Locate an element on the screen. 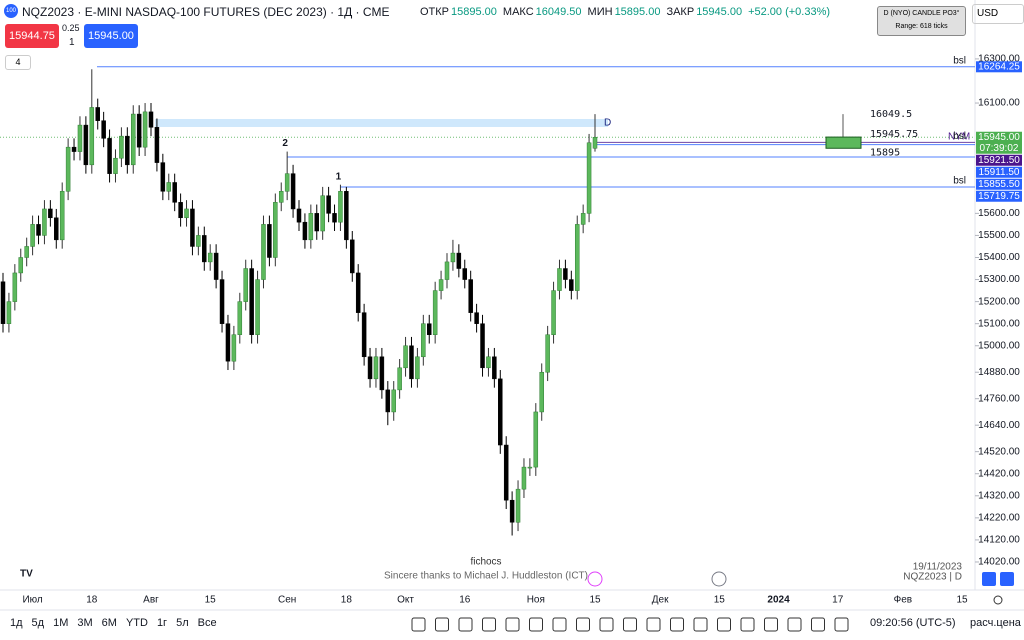  ohlc-label: ЗАКР is located at coordinates (680, 12).